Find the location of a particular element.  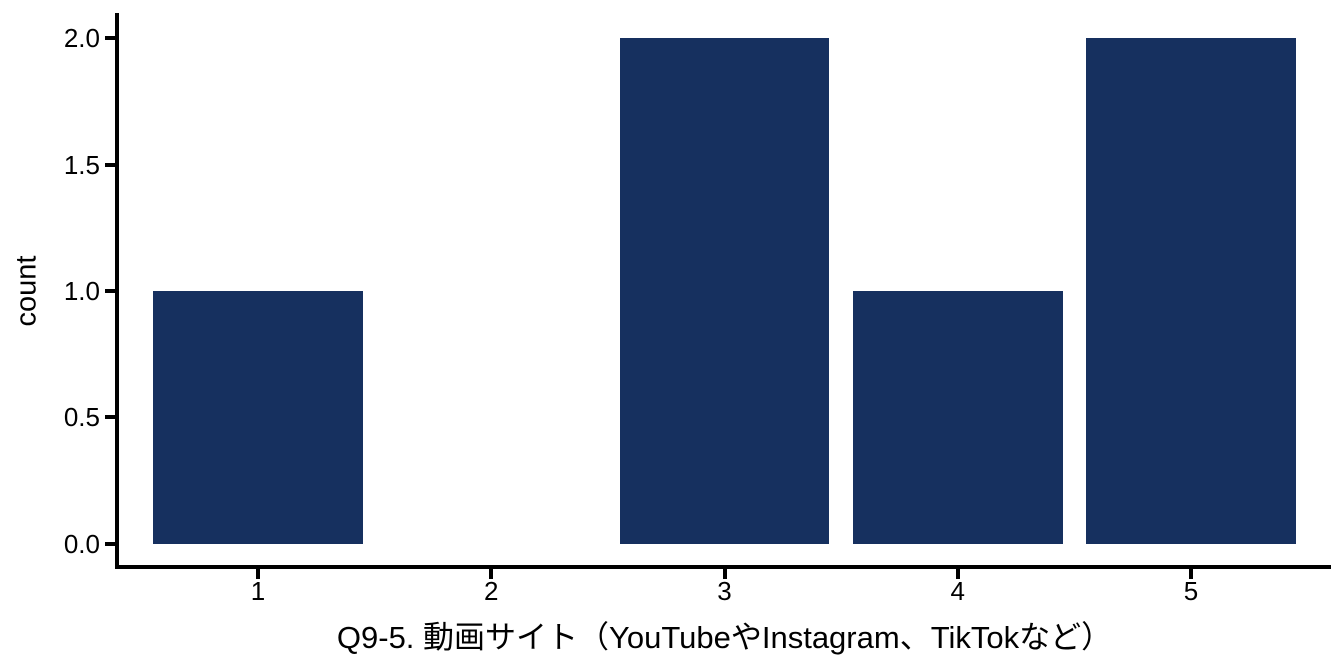

x-axis-spine is located at coordinates (723, 567).